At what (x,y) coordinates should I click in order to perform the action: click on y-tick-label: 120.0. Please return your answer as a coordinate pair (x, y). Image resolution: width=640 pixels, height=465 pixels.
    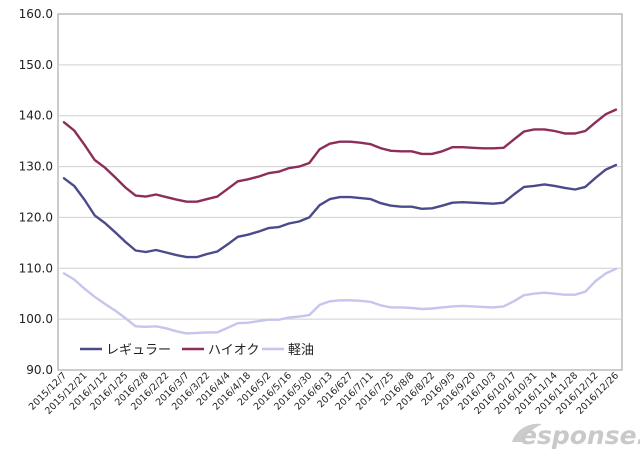
    Looking at the image, I should click on (36, 217).